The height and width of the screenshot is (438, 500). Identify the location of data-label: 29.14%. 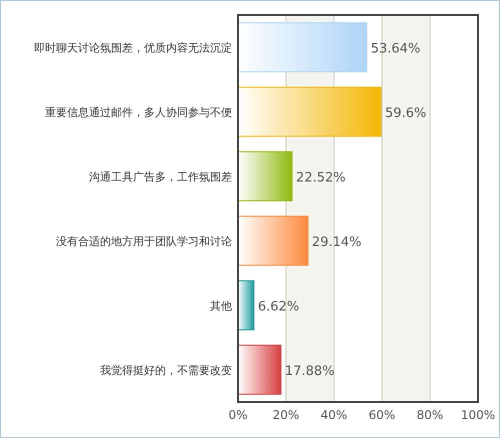
(337, 242).